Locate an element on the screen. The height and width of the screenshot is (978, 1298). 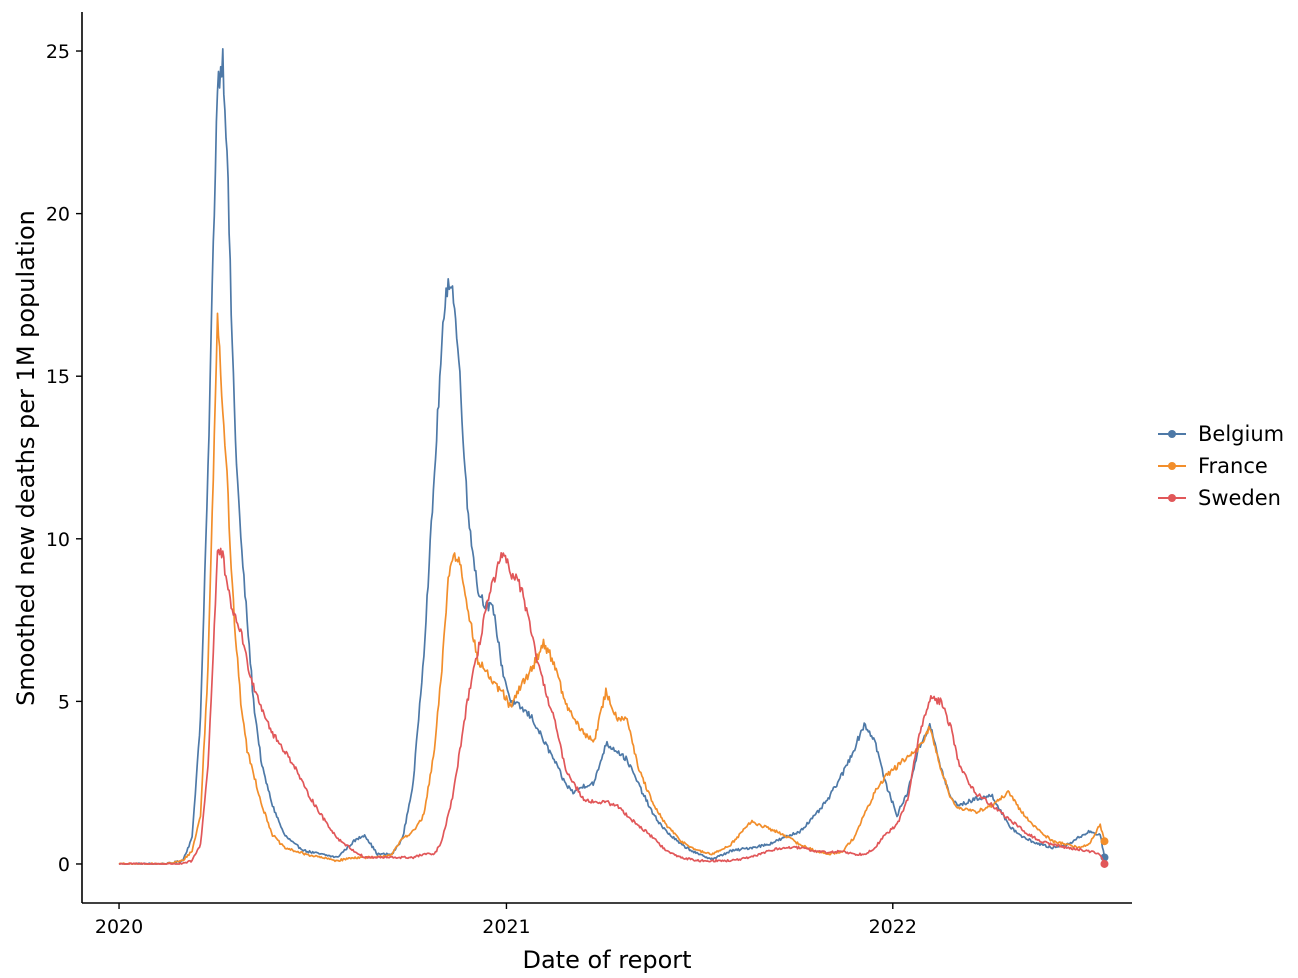
legend: Belgium France Sweden is located at coordinates (1221, 466).